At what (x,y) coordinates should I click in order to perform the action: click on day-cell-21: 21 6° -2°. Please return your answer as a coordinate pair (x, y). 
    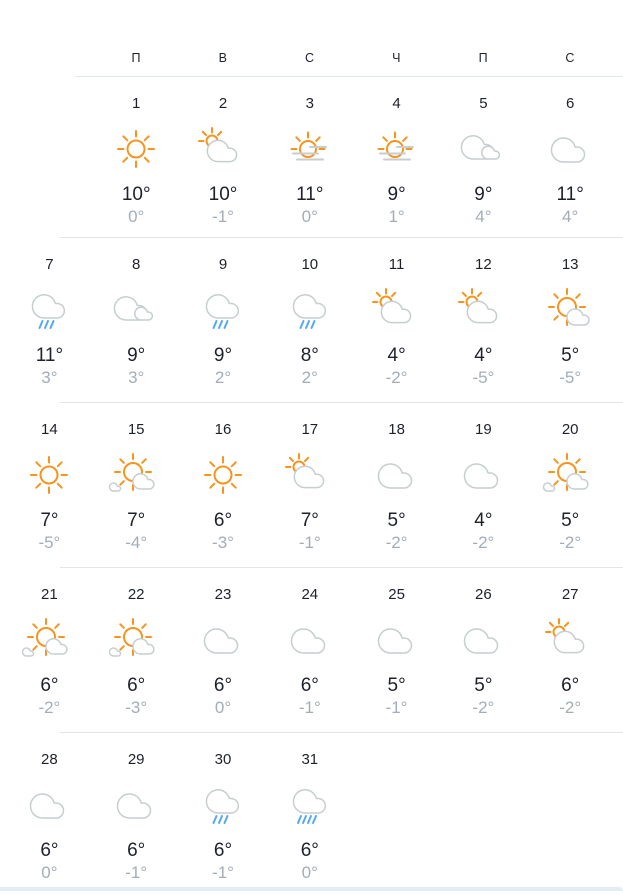
    Looking at the image, I should click on (49, 650).